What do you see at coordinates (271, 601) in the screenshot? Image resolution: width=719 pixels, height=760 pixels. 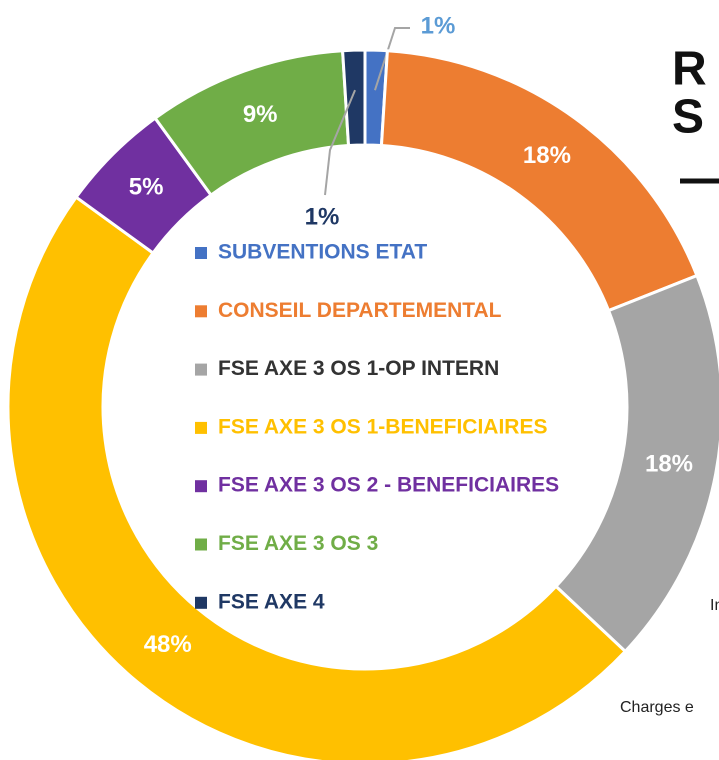 I see `legend-label: FSE AXE 4` at bounding box center [271, 601].